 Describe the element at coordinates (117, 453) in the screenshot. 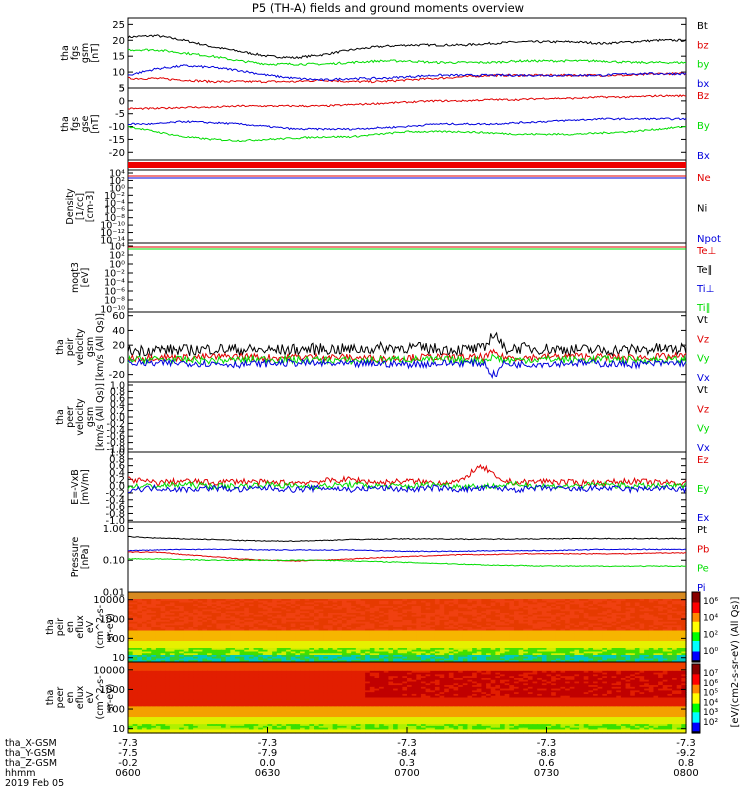

I see `y-tick-label: 1.0` at that location.